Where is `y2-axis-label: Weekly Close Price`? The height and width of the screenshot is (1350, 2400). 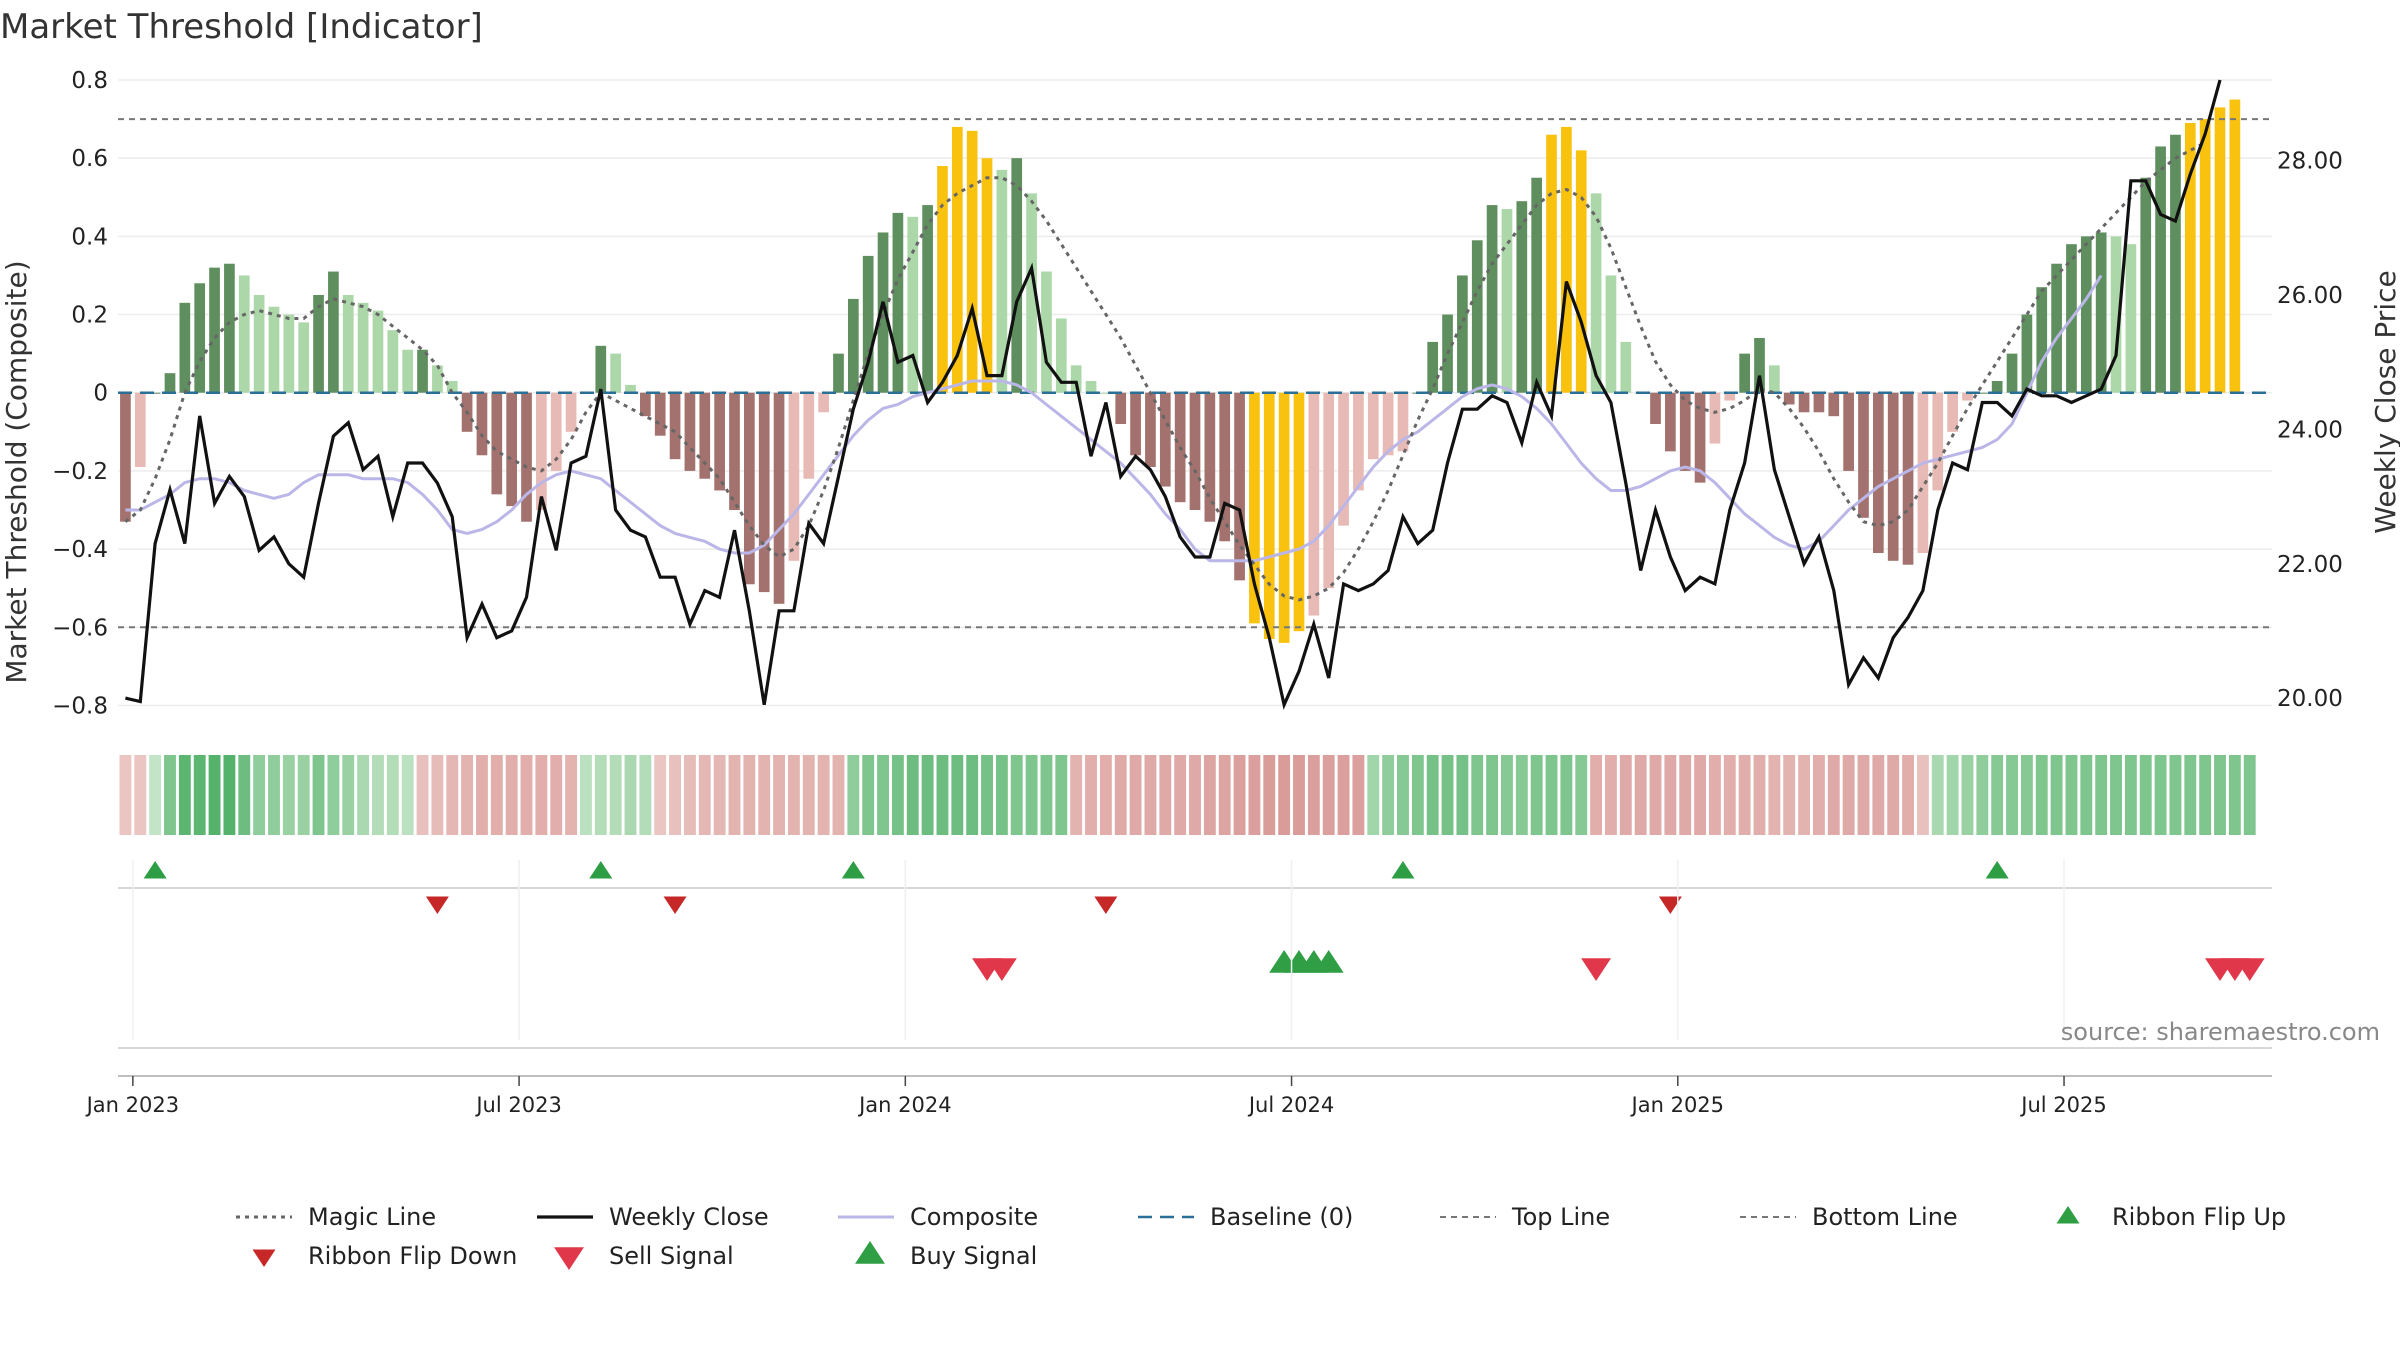 y2-axis-label: Weekly Close Price is located at coordinates (2384, 401).